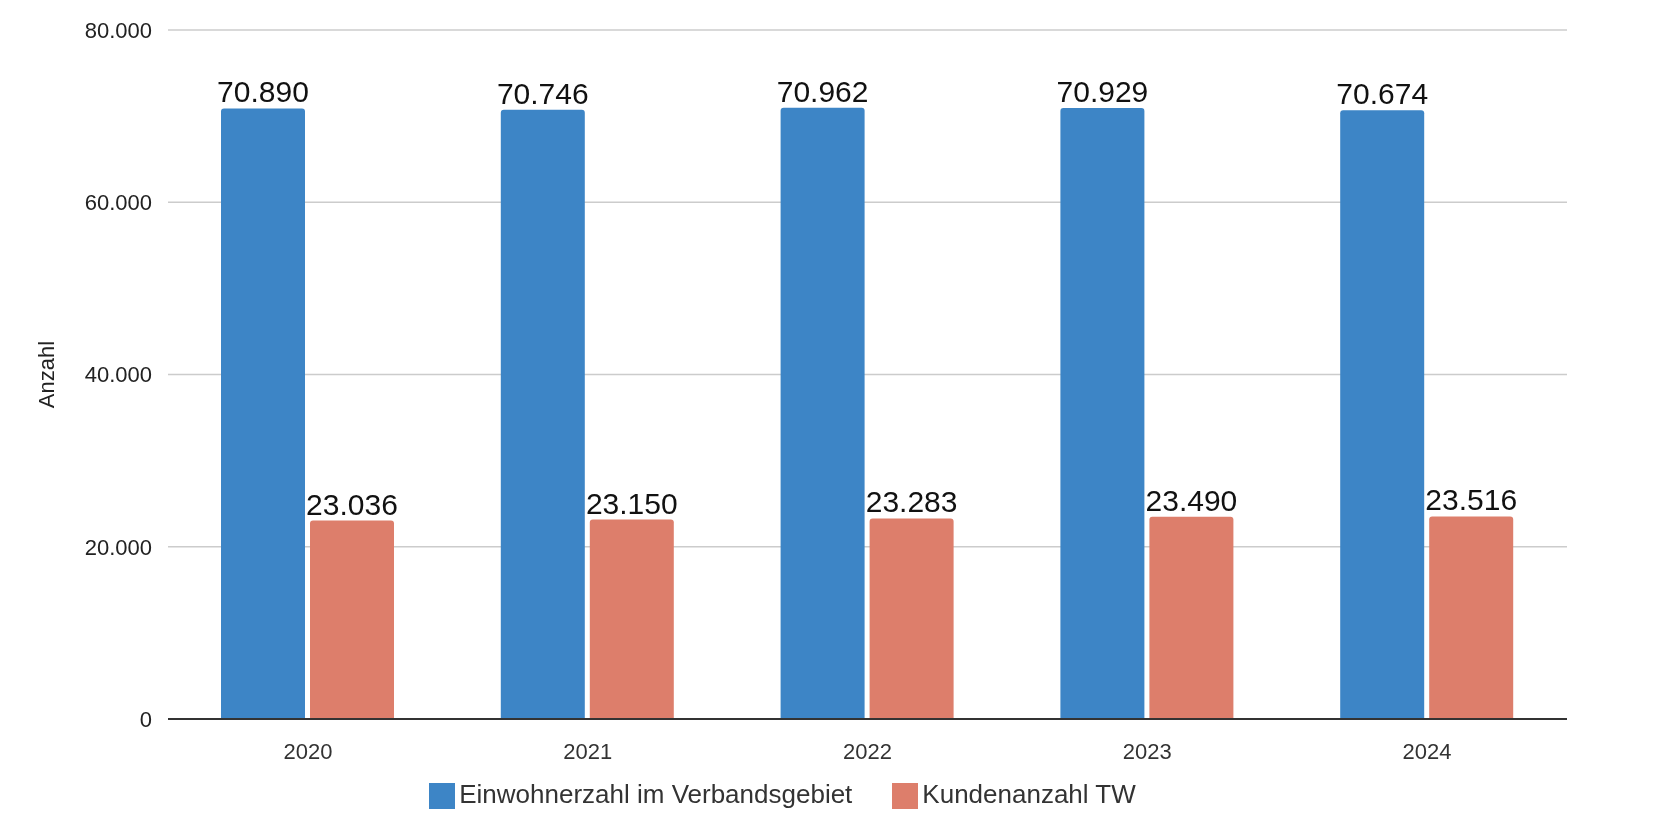  I want to click on data-label: 70.890, so click(263, 92).